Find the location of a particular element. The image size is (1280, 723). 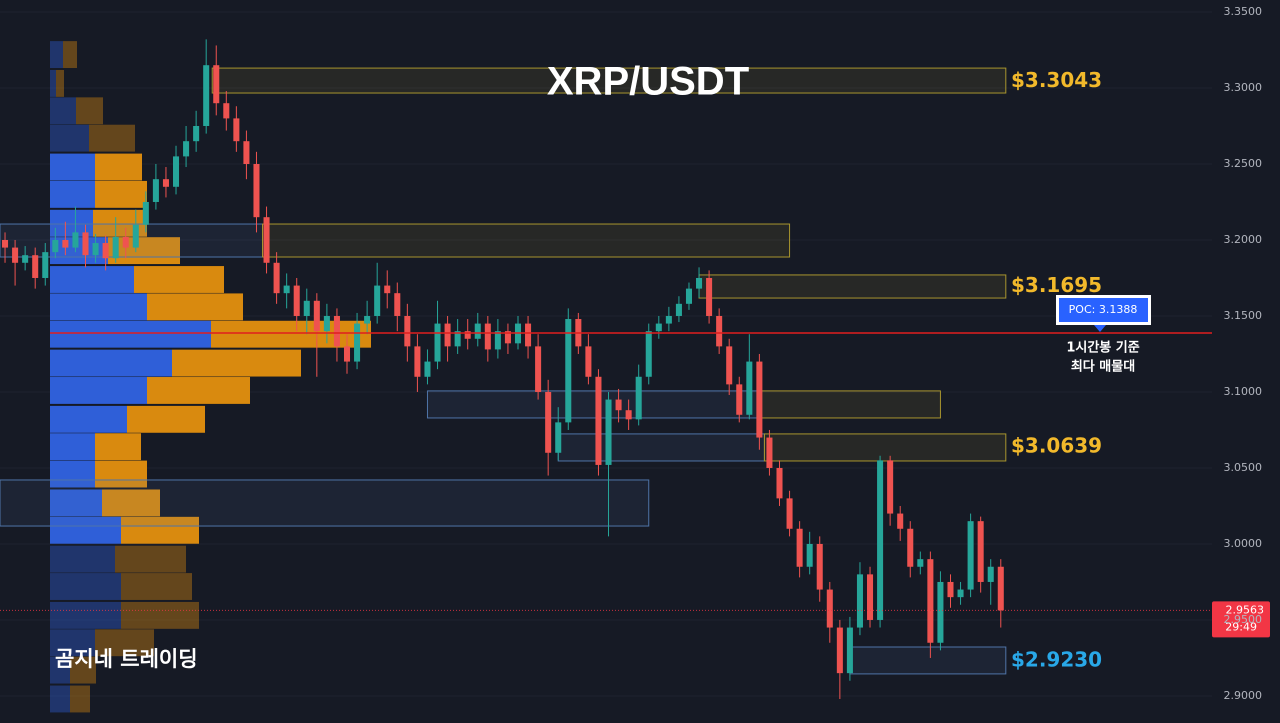

poc-arrow is located at coordinates (1100, 329).